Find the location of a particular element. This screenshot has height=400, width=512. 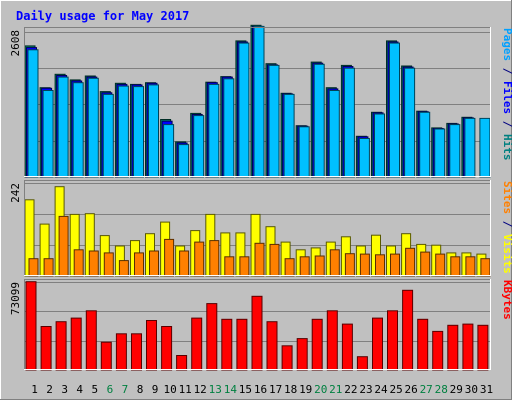

x-tick-label-day-2: 2 is located at coordinates (49, 389).